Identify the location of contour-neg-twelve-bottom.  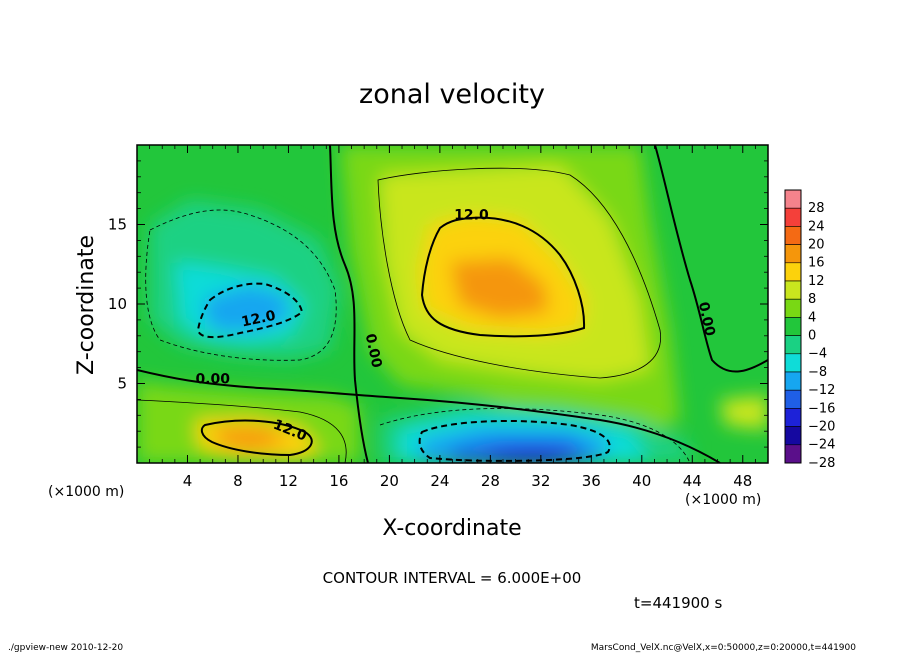
(514, 440).